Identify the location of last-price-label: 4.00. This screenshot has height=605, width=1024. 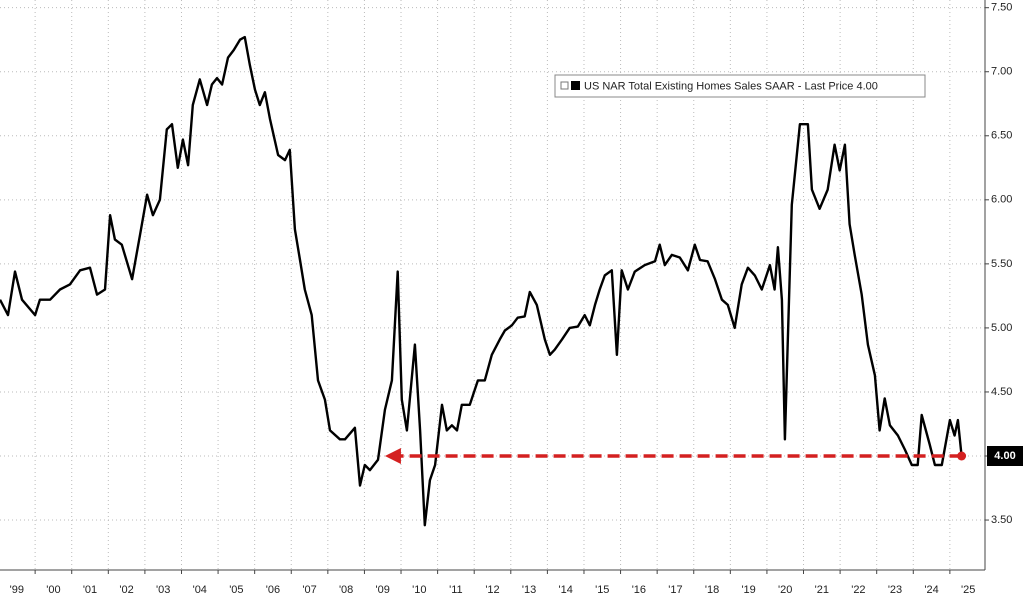
(1004, 456).